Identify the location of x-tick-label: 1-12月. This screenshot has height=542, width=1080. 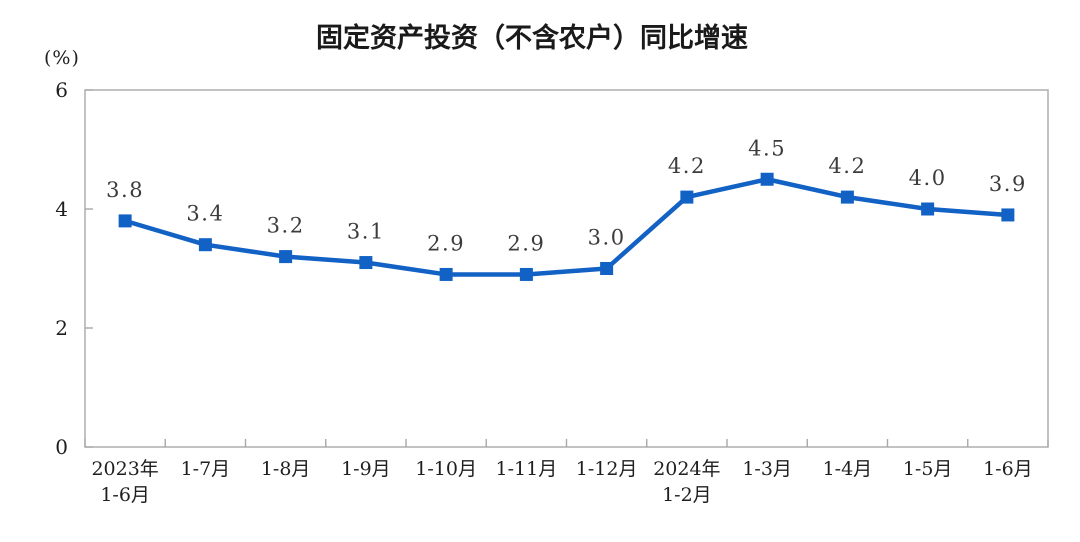
(607, 469).